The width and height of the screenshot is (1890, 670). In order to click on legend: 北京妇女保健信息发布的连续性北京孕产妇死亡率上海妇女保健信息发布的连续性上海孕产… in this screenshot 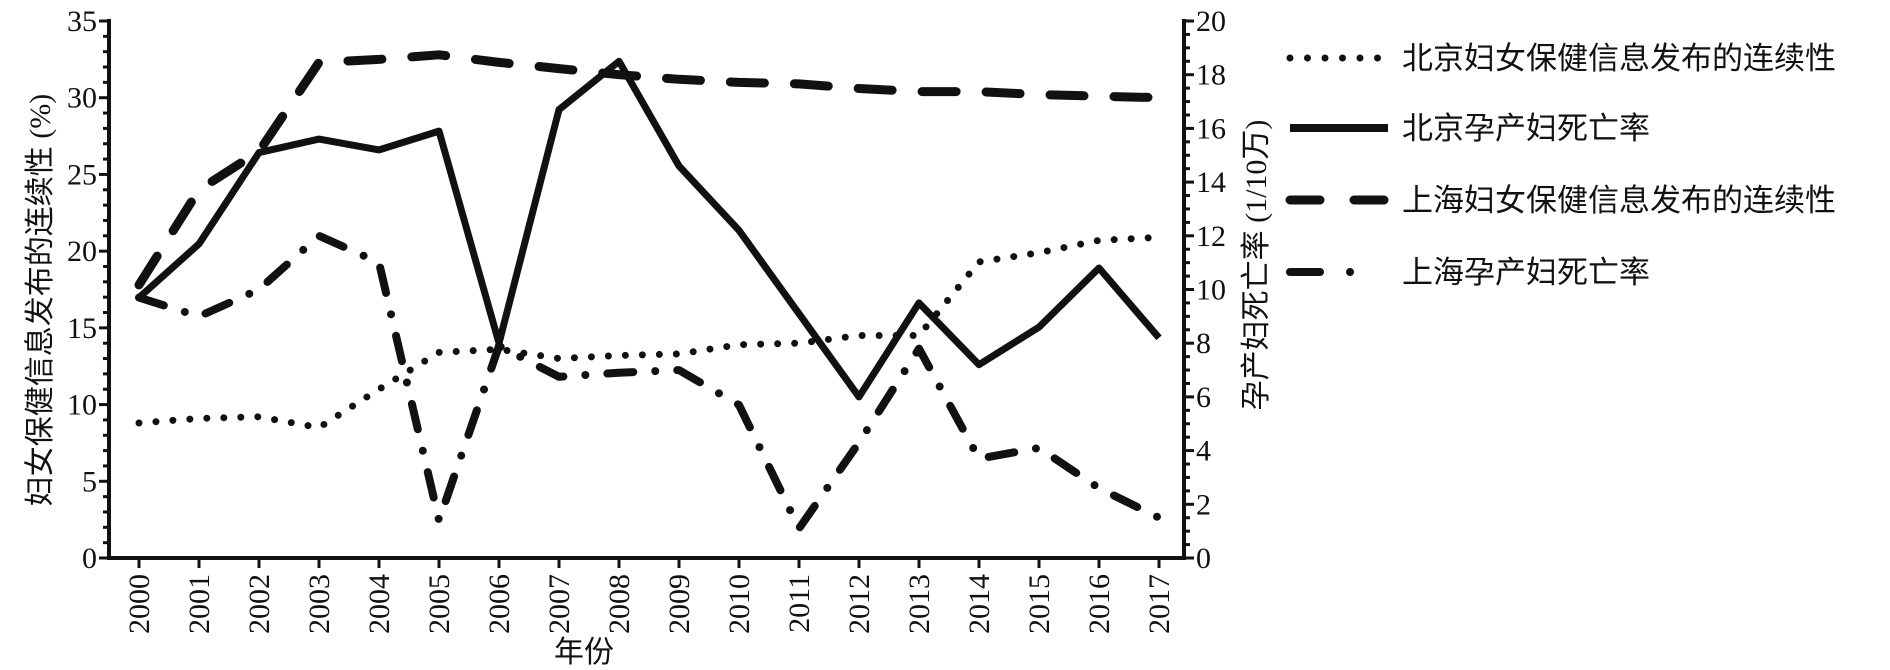, I will do `click(1563, 165)`.